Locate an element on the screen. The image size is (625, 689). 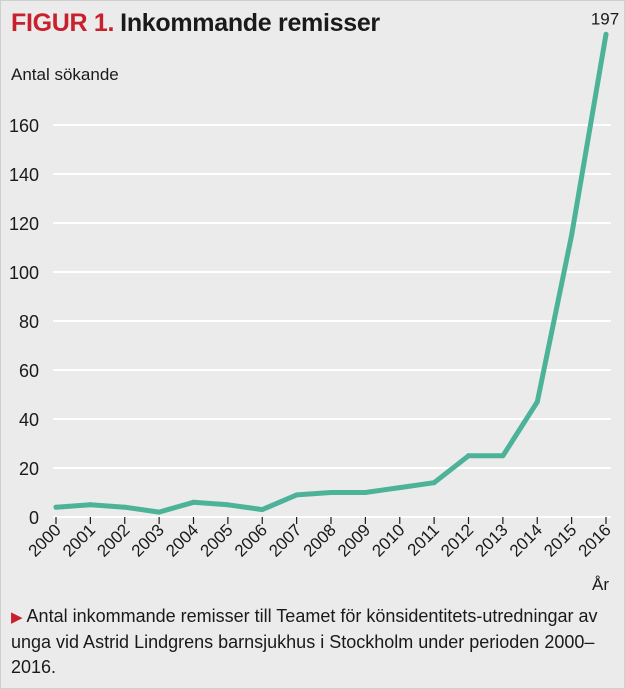
x-tick-label: 2004 is located at coordinates (182, 540).